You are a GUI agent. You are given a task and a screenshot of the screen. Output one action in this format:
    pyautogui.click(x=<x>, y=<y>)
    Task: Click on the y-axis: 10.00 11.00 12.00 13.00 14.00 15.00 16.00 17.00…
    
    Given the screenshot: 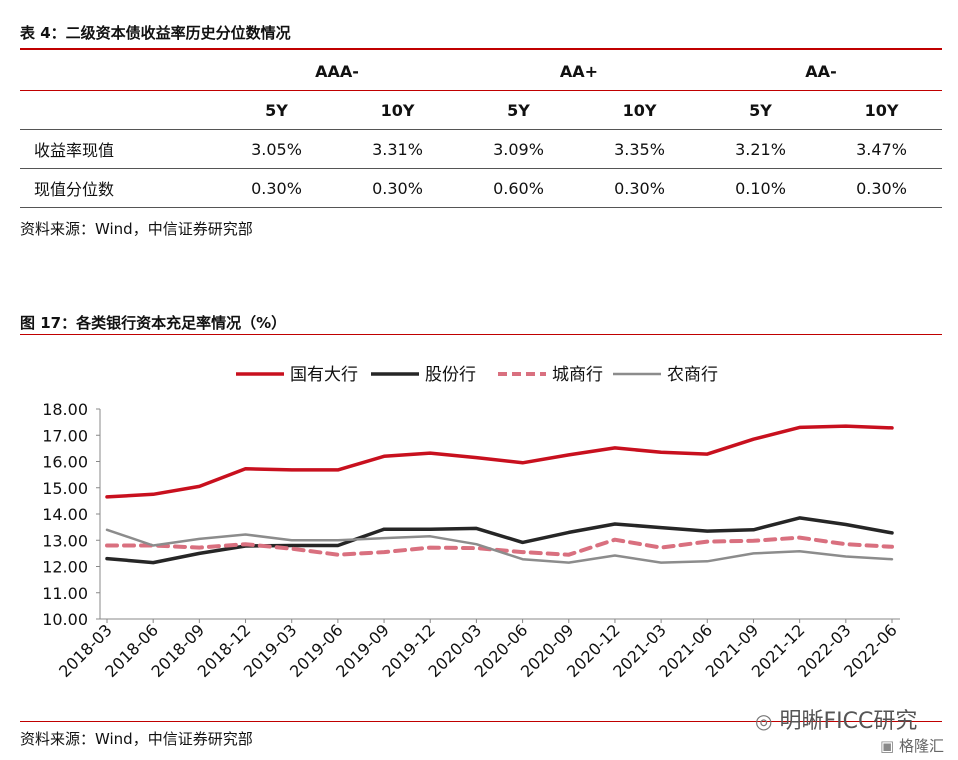 What is the action you would take?
    pyautogui.click(x=71, y=514)
    